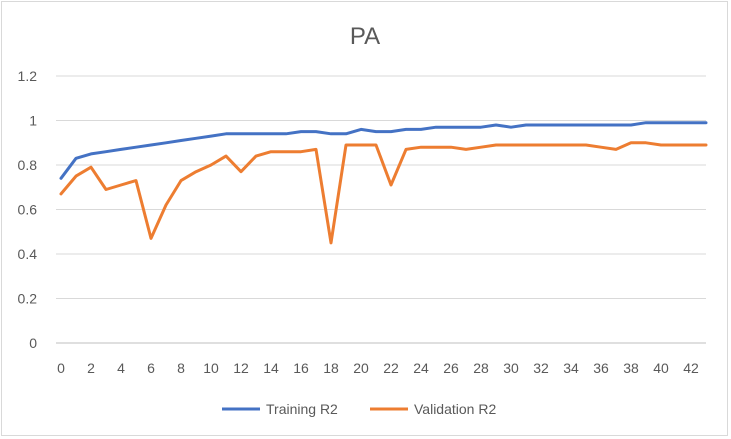 This screenshot has width=731, height=439. Describe the element at coordinates (481, 368) in the screenshot. I see `x-tick-label: 28` at that location.